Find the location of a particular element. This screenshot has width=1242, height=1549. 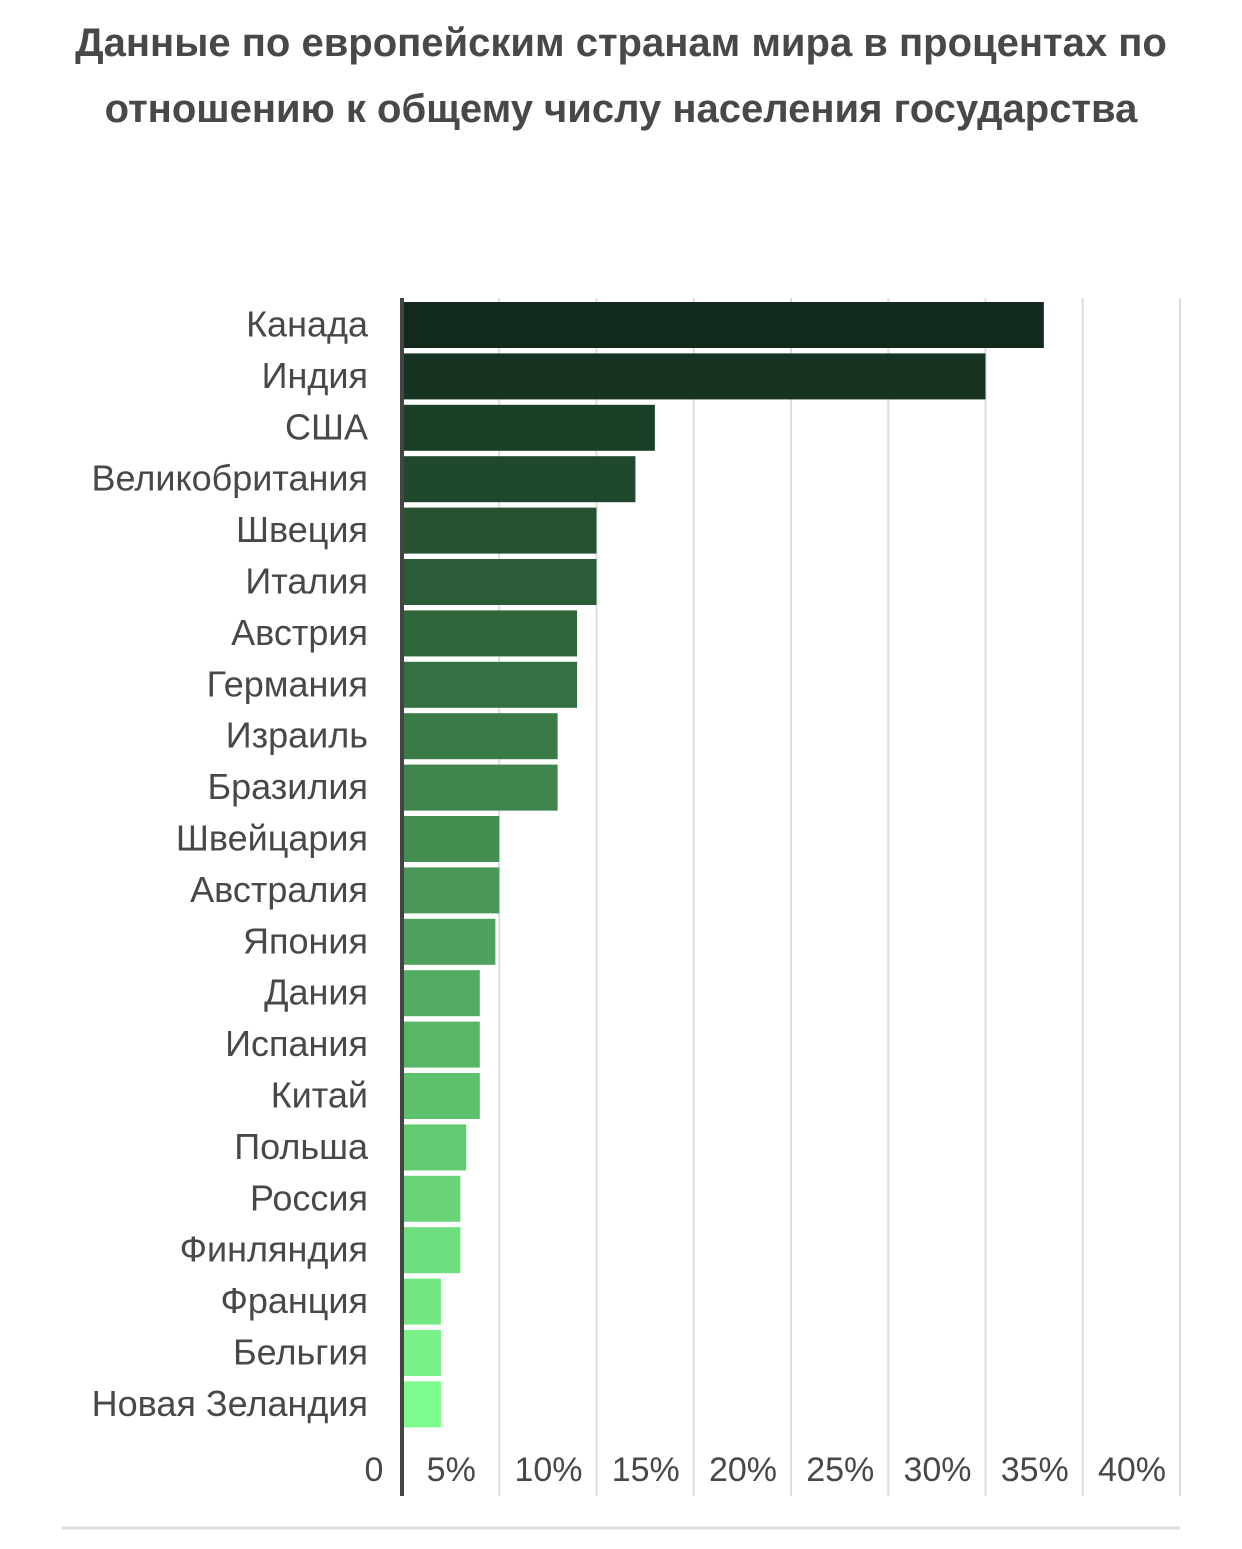

x-tick-label: 30% is located at coordinates (937, 1470).